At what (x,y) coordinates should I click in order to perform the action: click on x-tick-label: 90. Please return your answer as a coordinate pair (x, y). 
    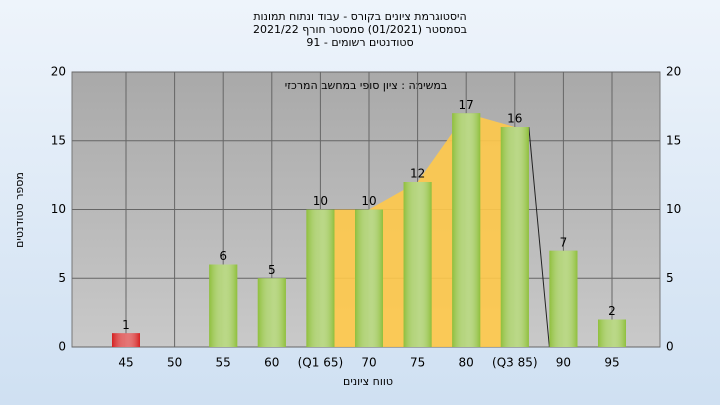
    Looking at the image, I should click on (563, 363).